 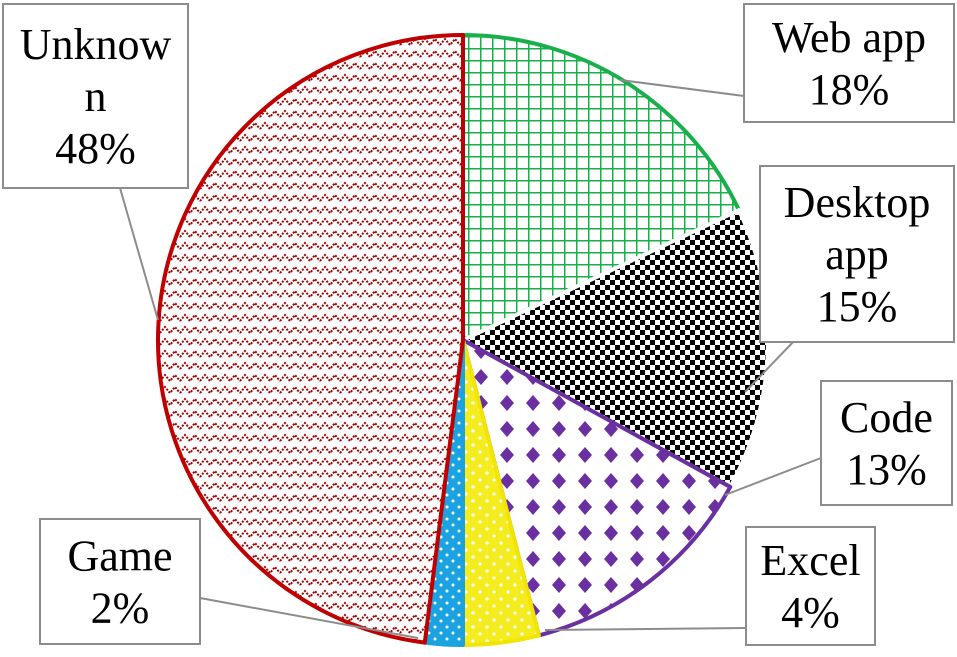 I want to click on data-label-box-web-app, so click(x=849, y=63).